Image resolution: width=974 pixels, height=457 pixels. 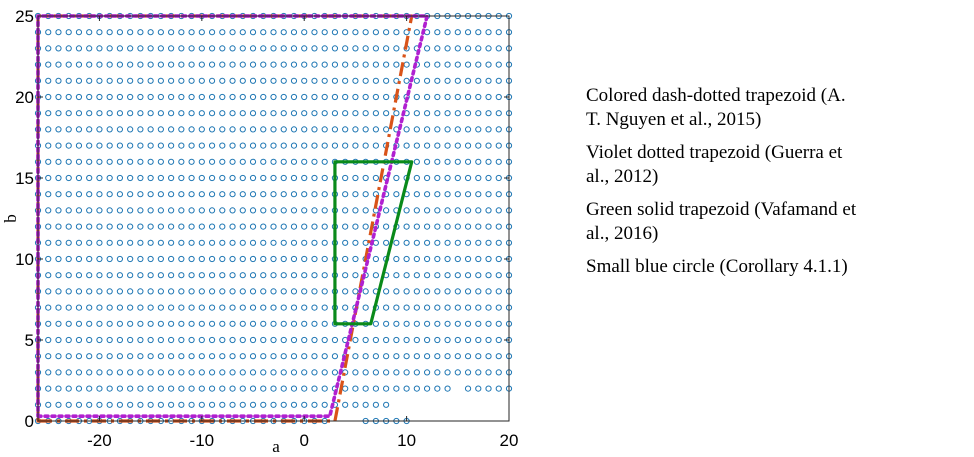 What do you see at coordinates (29, 340) in the screenshot?
I see `y-tick-label: 5` at bounding box center [29, 340].